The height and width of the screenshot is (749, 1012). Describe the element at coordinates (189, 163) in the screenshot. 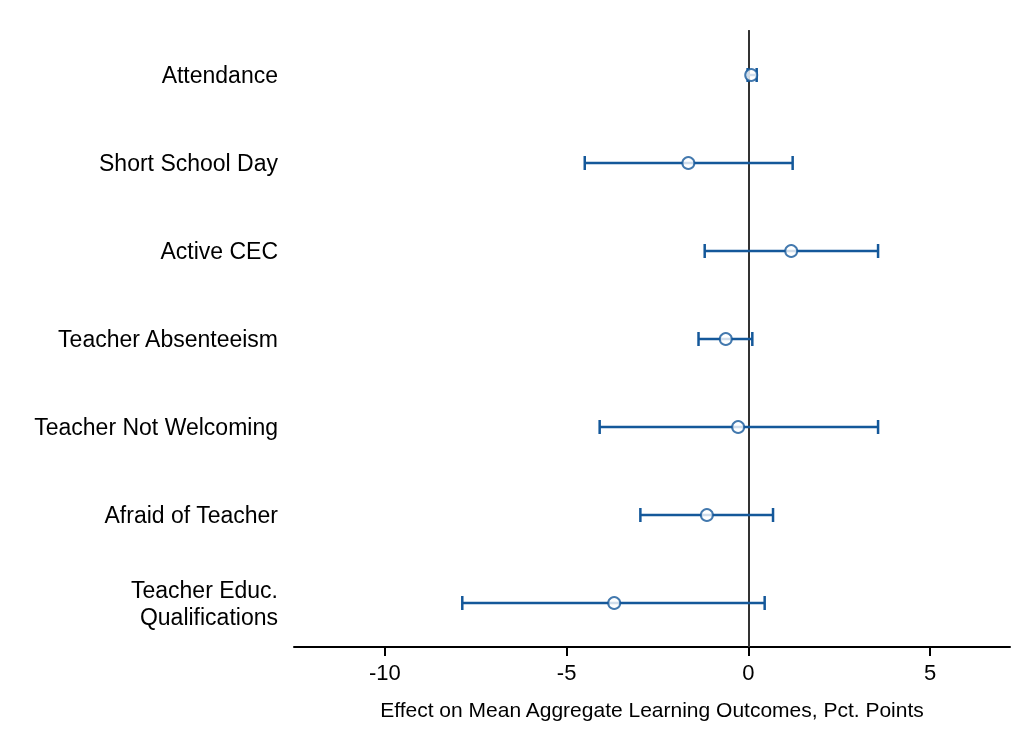

I see `y-tick-label: Short School Day` at that location.